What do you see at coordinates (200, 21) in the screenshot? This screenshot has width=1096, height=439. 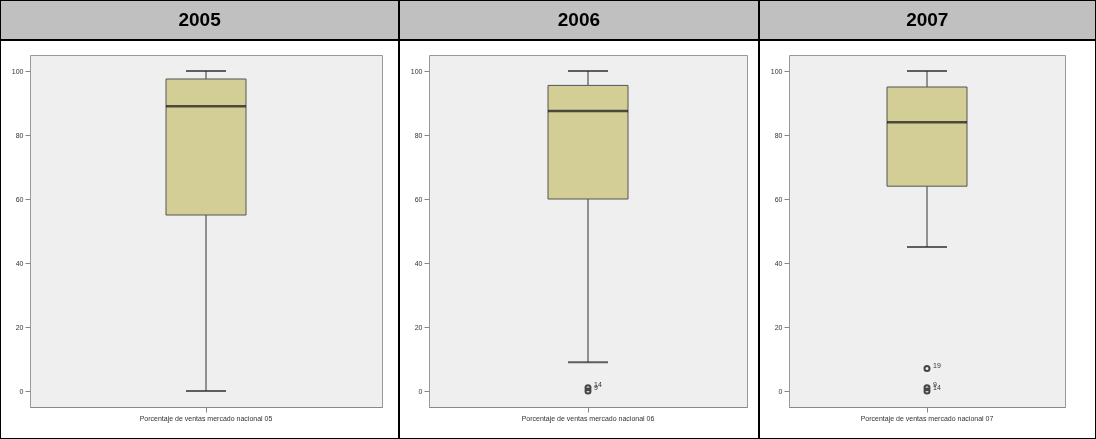 I see `chart-title: 2005` at bounding box center [200, 21].